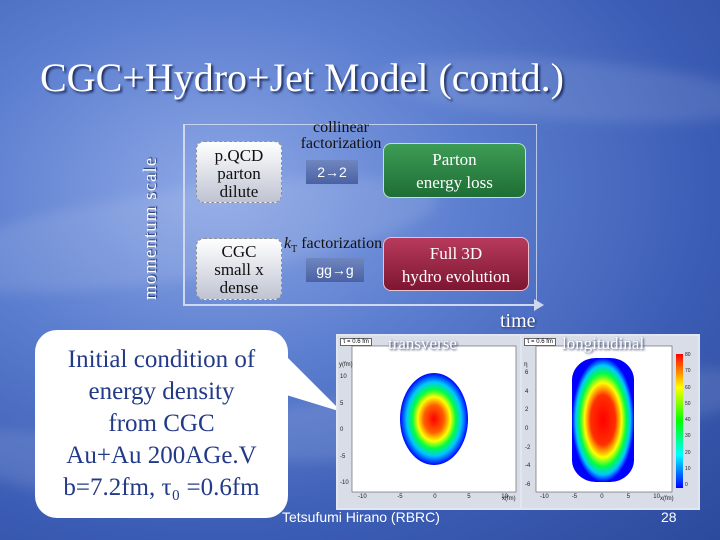 This screenshot has height=540, width=720. What do you see at coordinates (400, 497) in the screenshot?
I see `transverse-xtick: -5` at bounding box center [400, 497].